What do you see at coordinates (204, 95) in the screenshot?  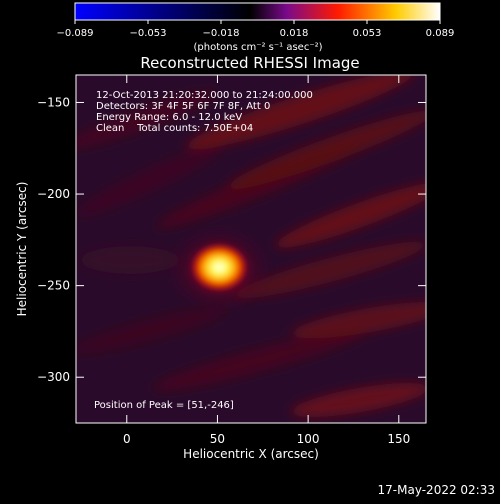 I see `annotation-time: 12-Oct-2013 21:20:32.000 to 21:24:00.000` at bounding box center [204, 95].